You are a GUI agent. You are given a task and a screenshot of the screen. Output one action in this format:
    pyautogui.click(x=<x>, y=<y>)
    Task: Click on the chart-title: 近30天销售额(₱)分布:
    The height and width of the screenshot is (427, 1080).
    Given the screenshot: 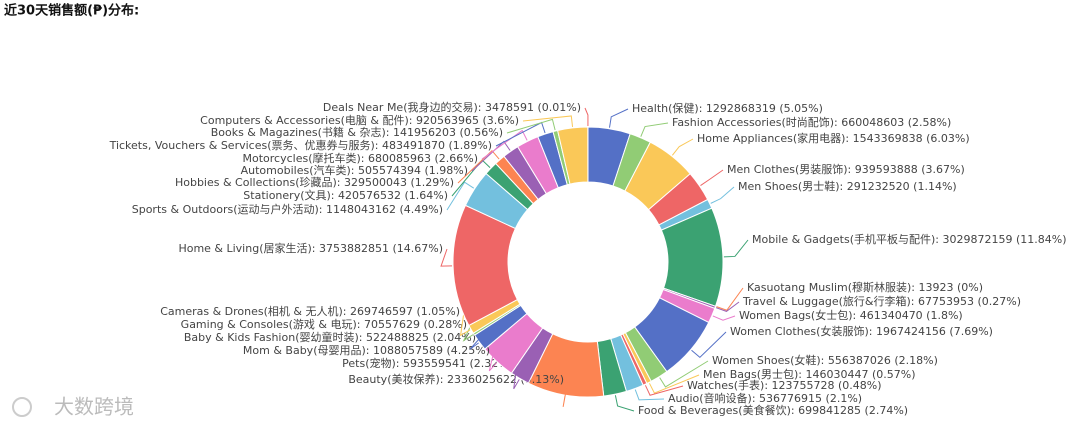 What is the action you would take?
    pyautogui.click(x=71, y=11)
    